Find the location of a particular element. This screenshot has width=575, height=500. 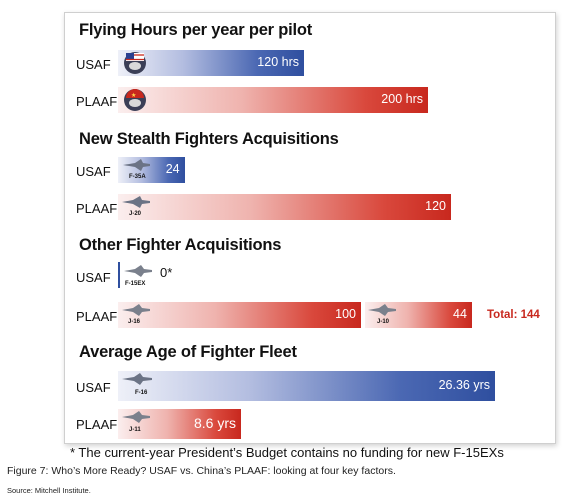

j20-label: J-20 is located at coordinates (135, 214).